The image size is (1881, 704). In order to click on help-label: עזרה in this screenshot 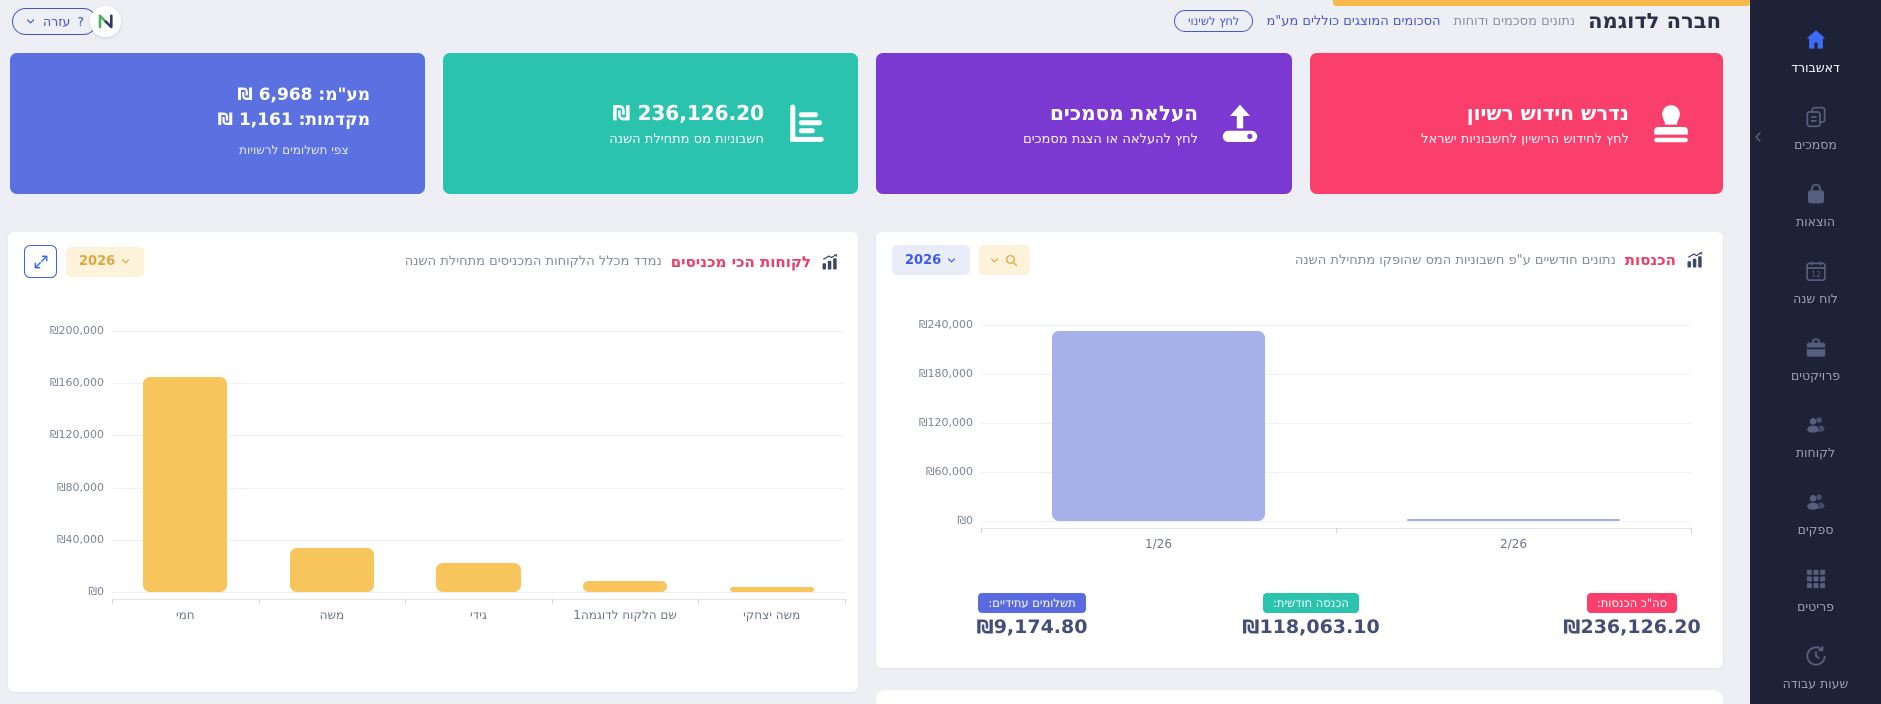, I will do `click(57, 21)`.